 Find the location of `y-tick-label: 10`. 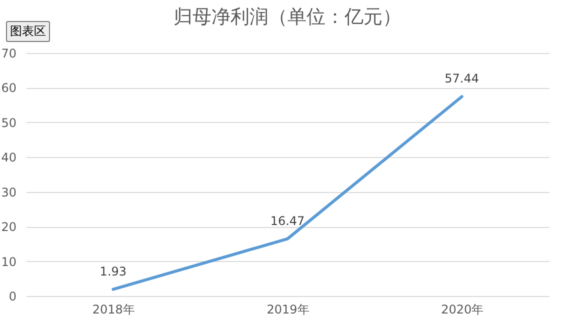

y-tick-label: 10 is located at coordinates (8, 261).